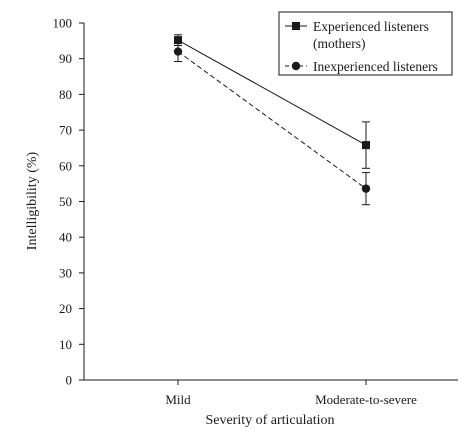 Image resolution: width=474 pixels, height=445 pixels. I want to click on y-axis-title: Intelligibility (%), so click(32, 200).